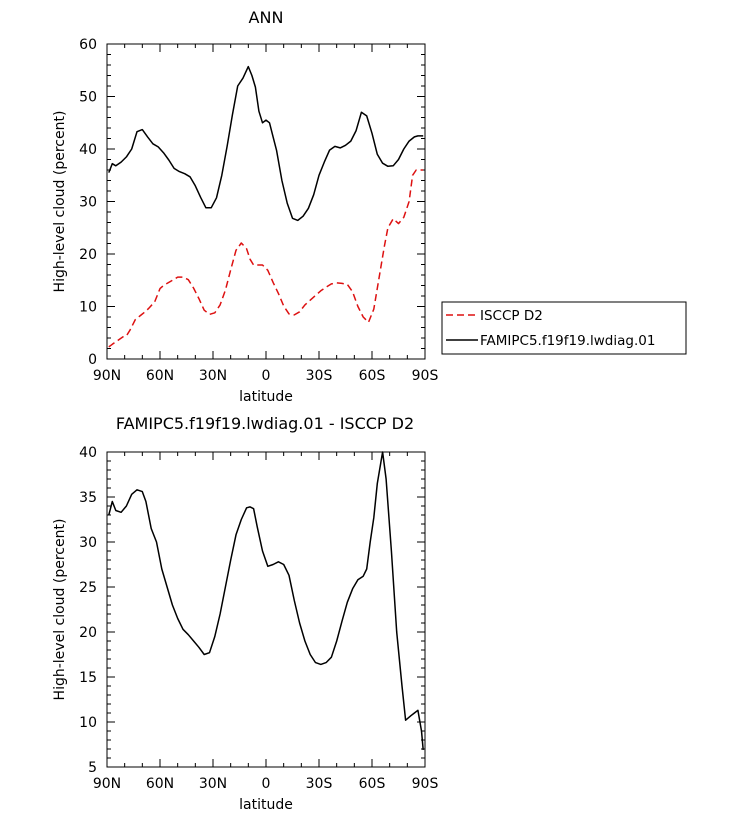  What do you see at coordinates (88, 498) in the screenshot?
I see `y-tick-label: 35` at bounding box center [88, 498].